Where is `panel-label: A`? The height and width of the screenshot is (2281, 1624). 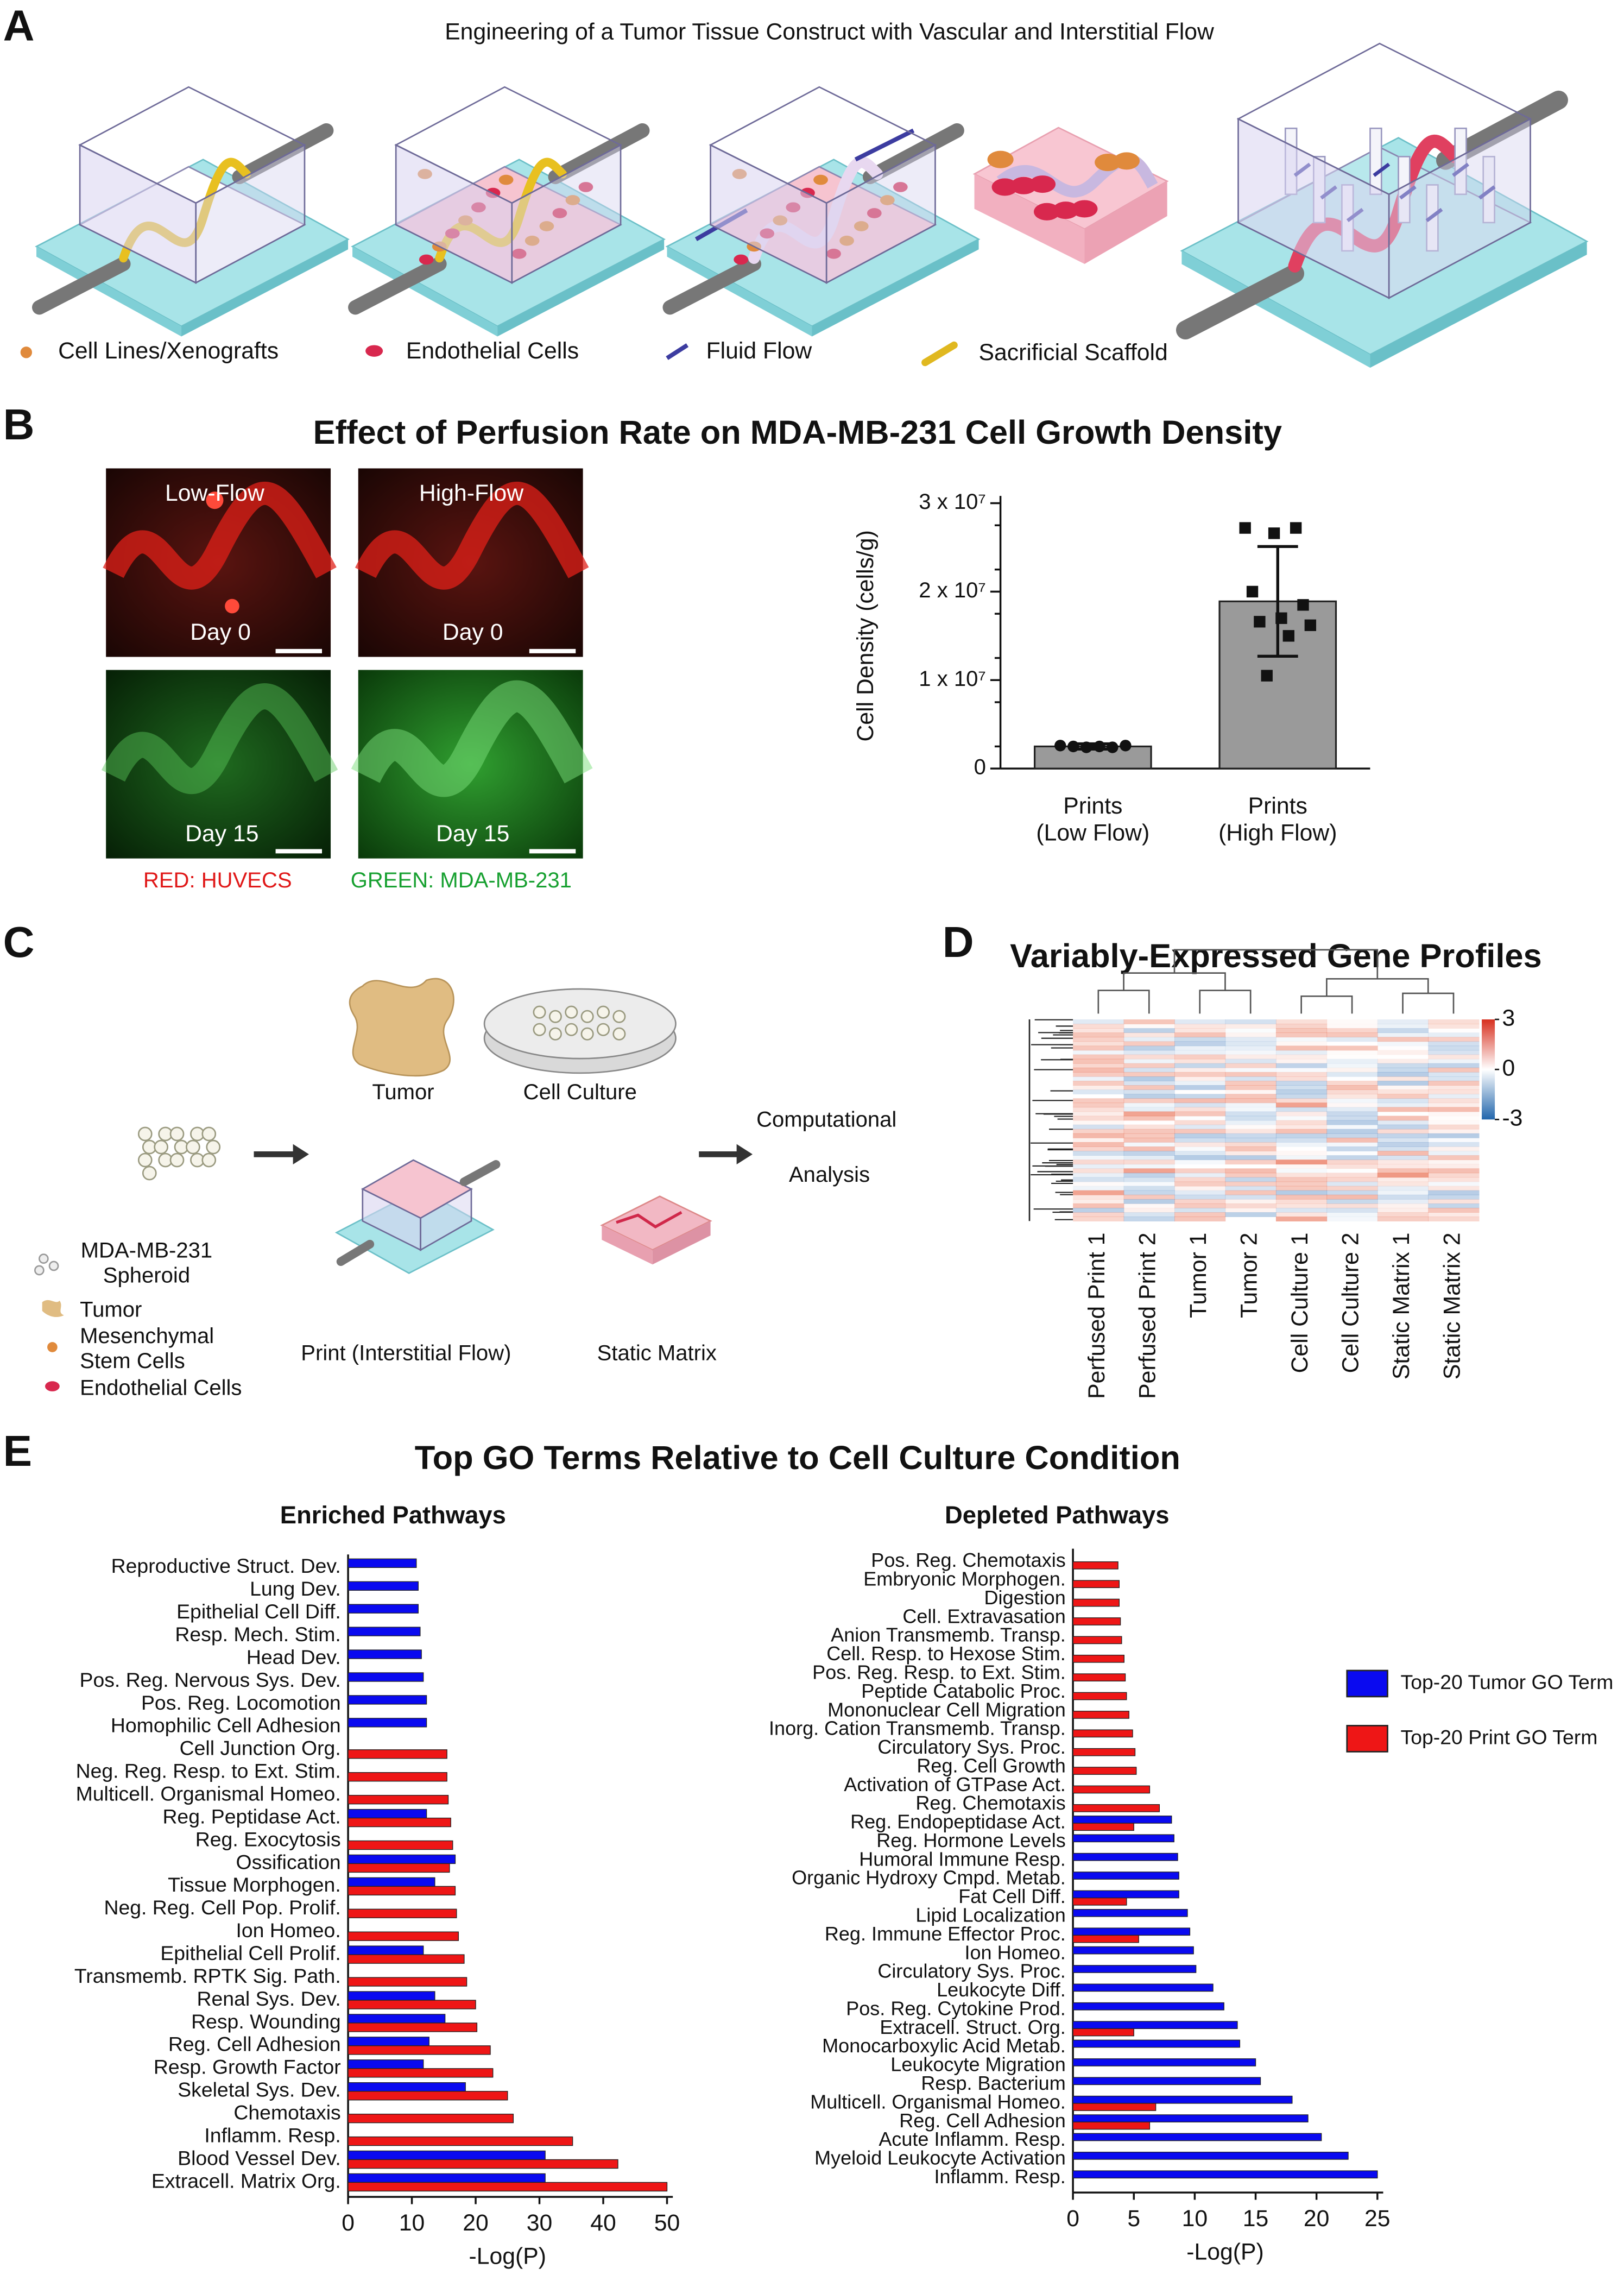
panel-label: A is located at coordinates (19, 25).